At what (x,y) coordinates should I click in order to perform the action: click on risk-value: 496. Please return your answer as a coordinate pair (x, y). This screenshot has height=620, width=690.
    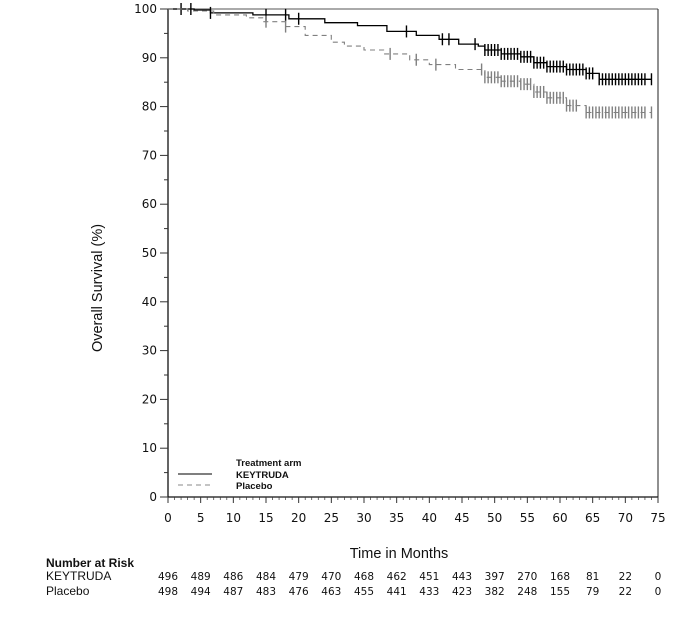
    Looking at the image, I should click on (168, 577).